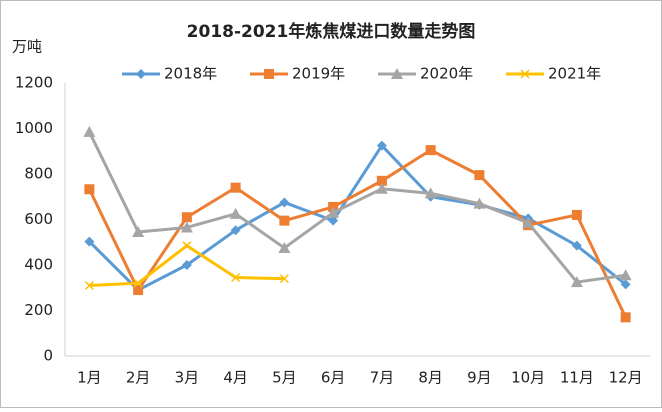  Describe the element at coordinates (626, 378) in the screenshot. I see `x-tick-label: 12月` at that location.